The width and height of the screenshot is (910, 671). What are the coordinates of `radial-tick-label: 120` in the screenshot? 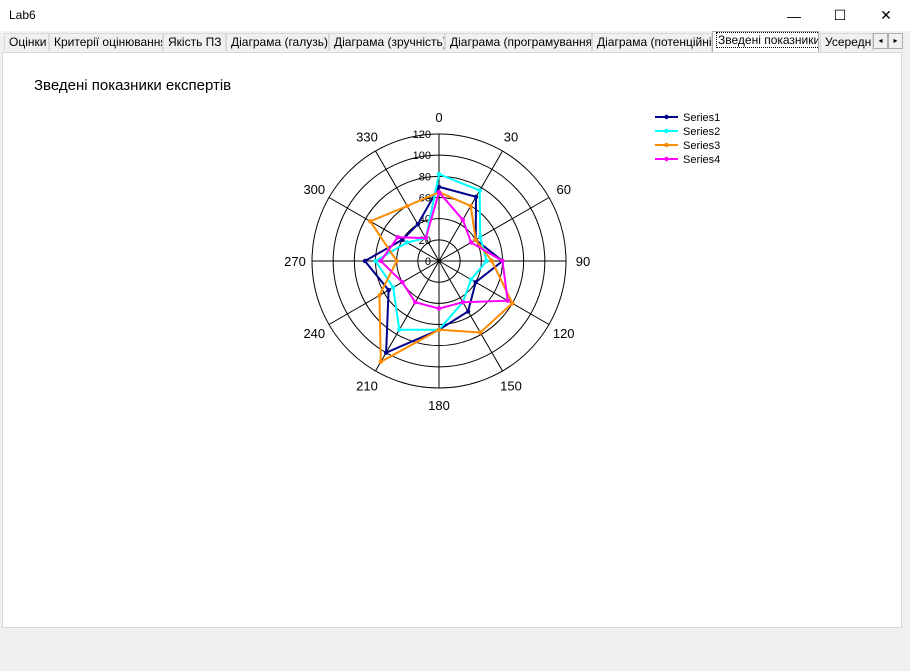 It's located at (422, 135).